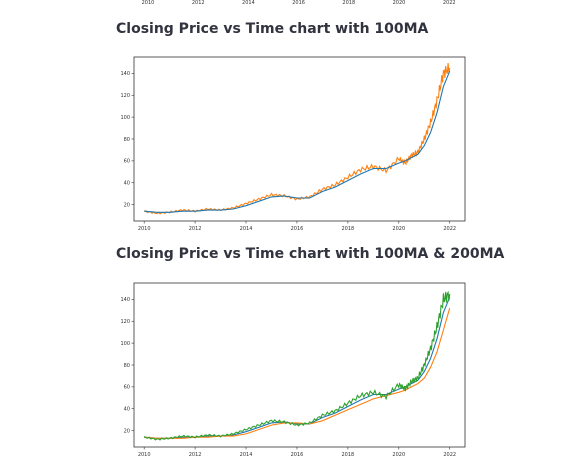  I want to click on chart-2-y-tick-label: 40, so click(127, 410).